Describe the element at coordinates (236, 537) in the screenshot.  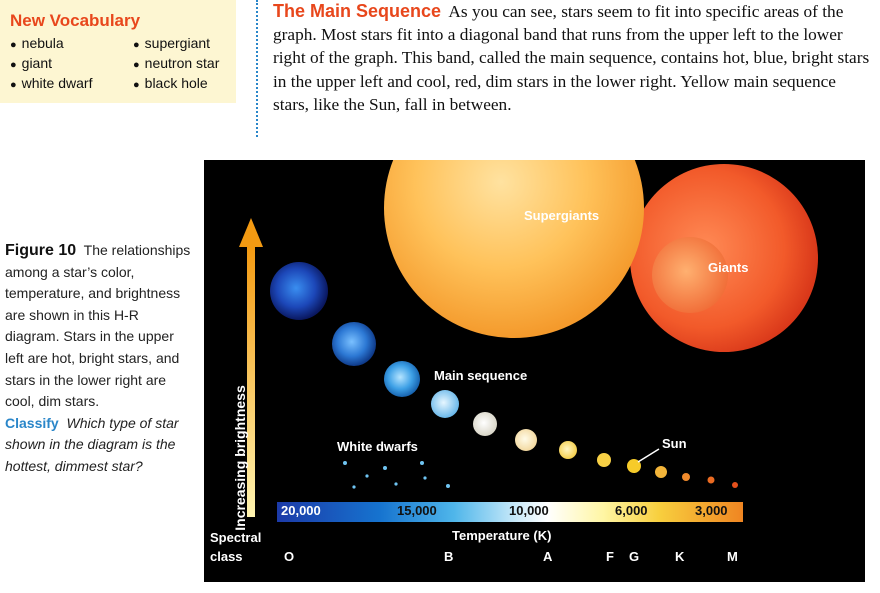
I see `spectral-class-label-line1: Spectral` at that location.